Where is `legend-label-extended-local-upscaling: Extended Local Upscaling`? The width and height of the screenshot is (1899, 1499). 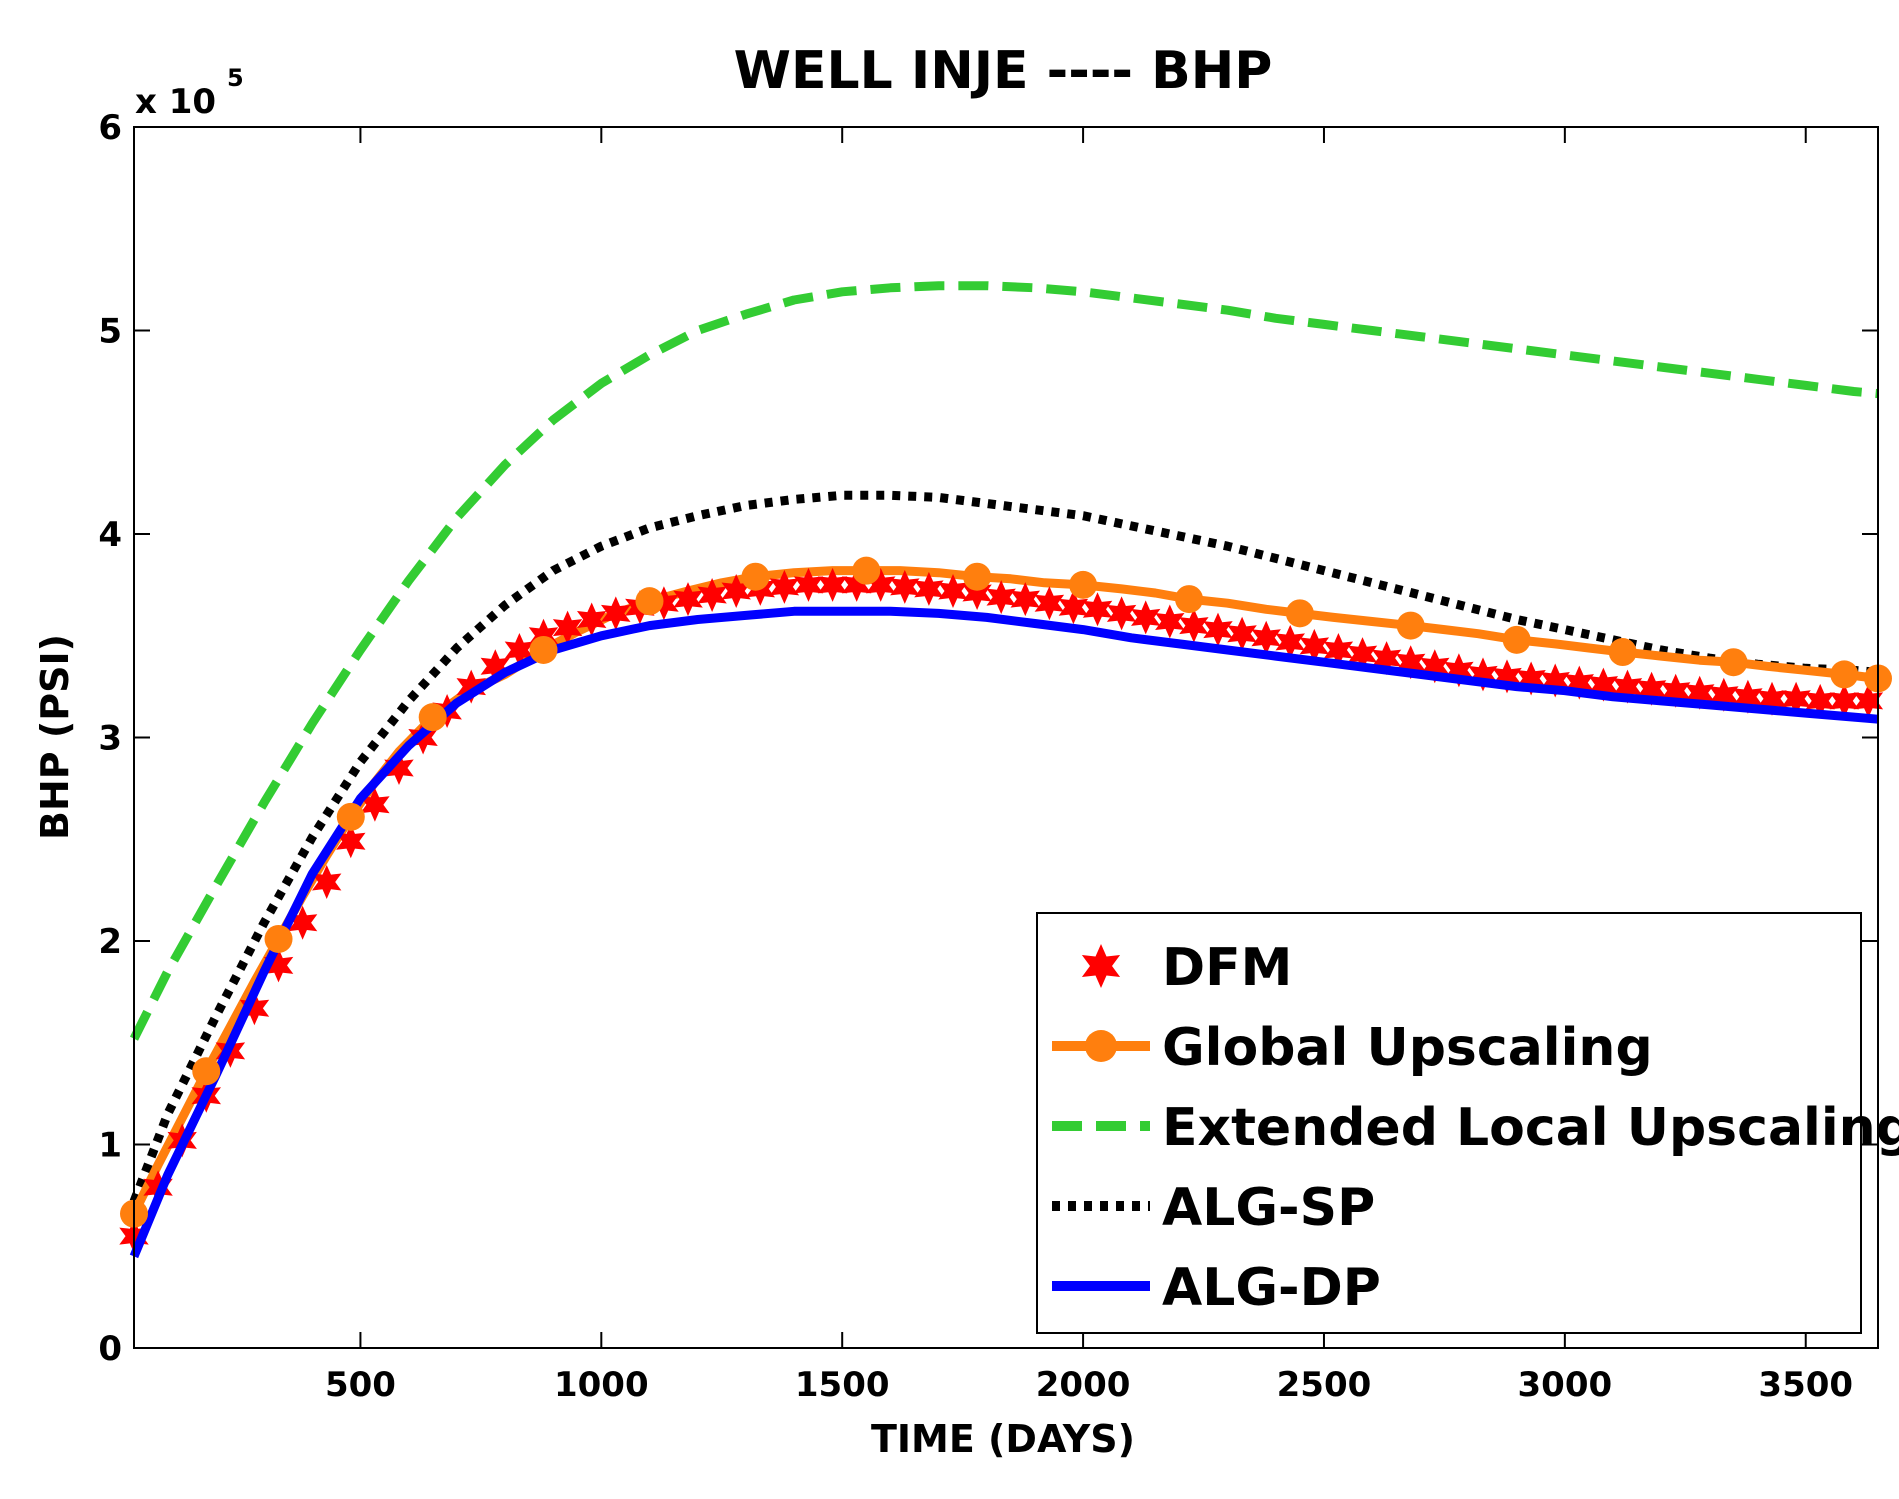 legend-label-extended-local-upscaling: Extended Local Upscaling is located at coordinates (1530, 1128).